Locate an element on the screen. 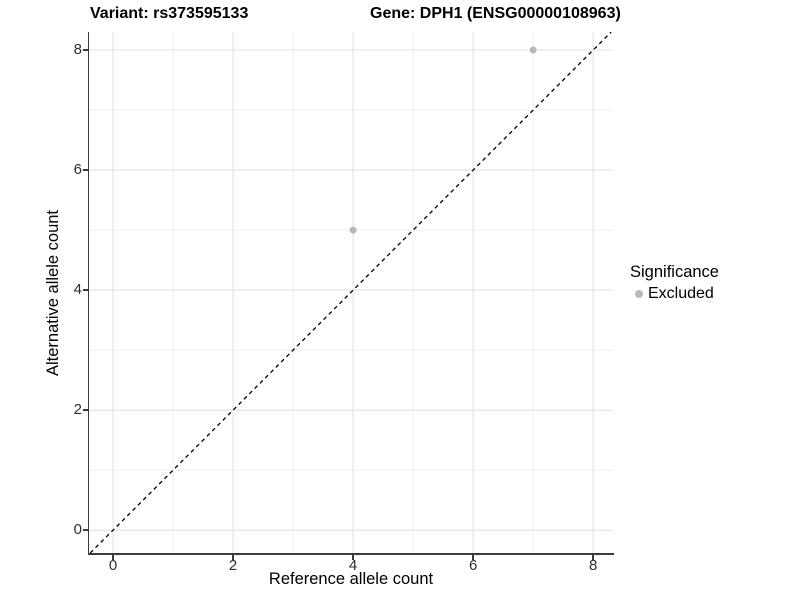 The image size is (800, 600). x-tick-label: 4 is located at coordinates (353, 565).